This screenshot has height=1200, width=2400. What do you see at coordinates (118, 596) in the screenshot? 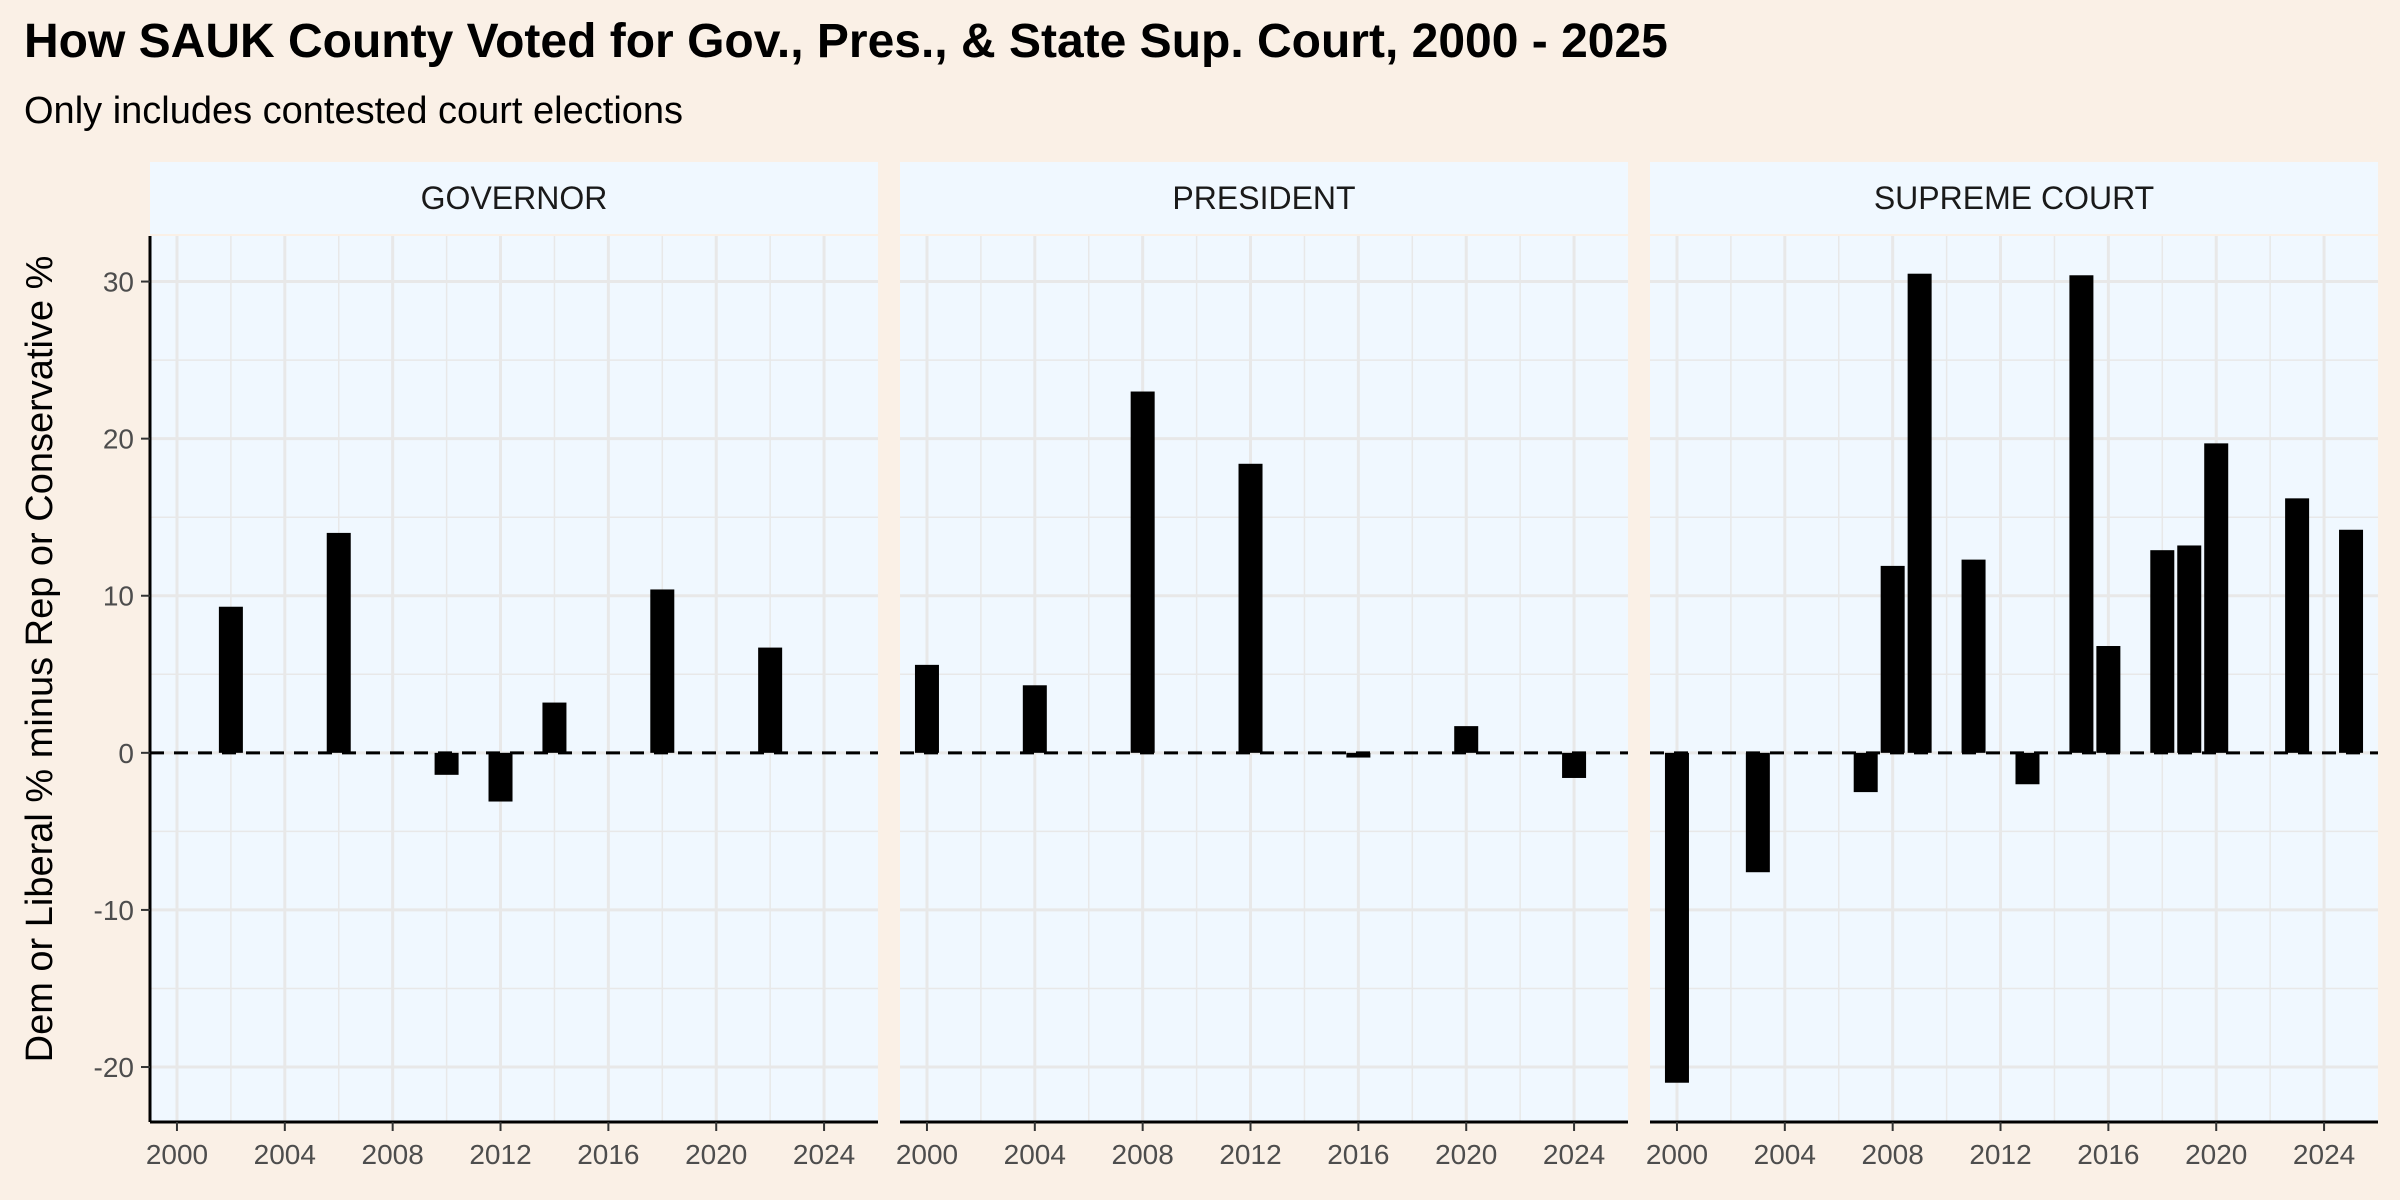
I see `y-tick-label: 10` at bounding box center [118, 596].